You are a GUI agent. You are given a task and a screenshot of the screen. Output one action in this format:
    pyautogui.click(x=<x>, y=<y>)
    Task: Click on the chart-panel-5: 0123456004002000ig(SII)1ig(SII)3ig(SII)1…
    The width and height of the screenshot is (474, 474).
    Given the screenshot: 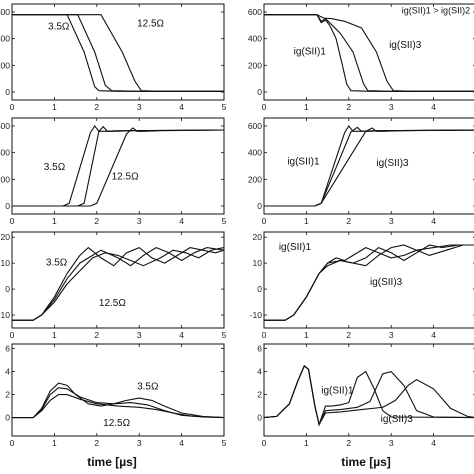 What is the action you would take?
    pyautogui.click(x=361, y=57)
    